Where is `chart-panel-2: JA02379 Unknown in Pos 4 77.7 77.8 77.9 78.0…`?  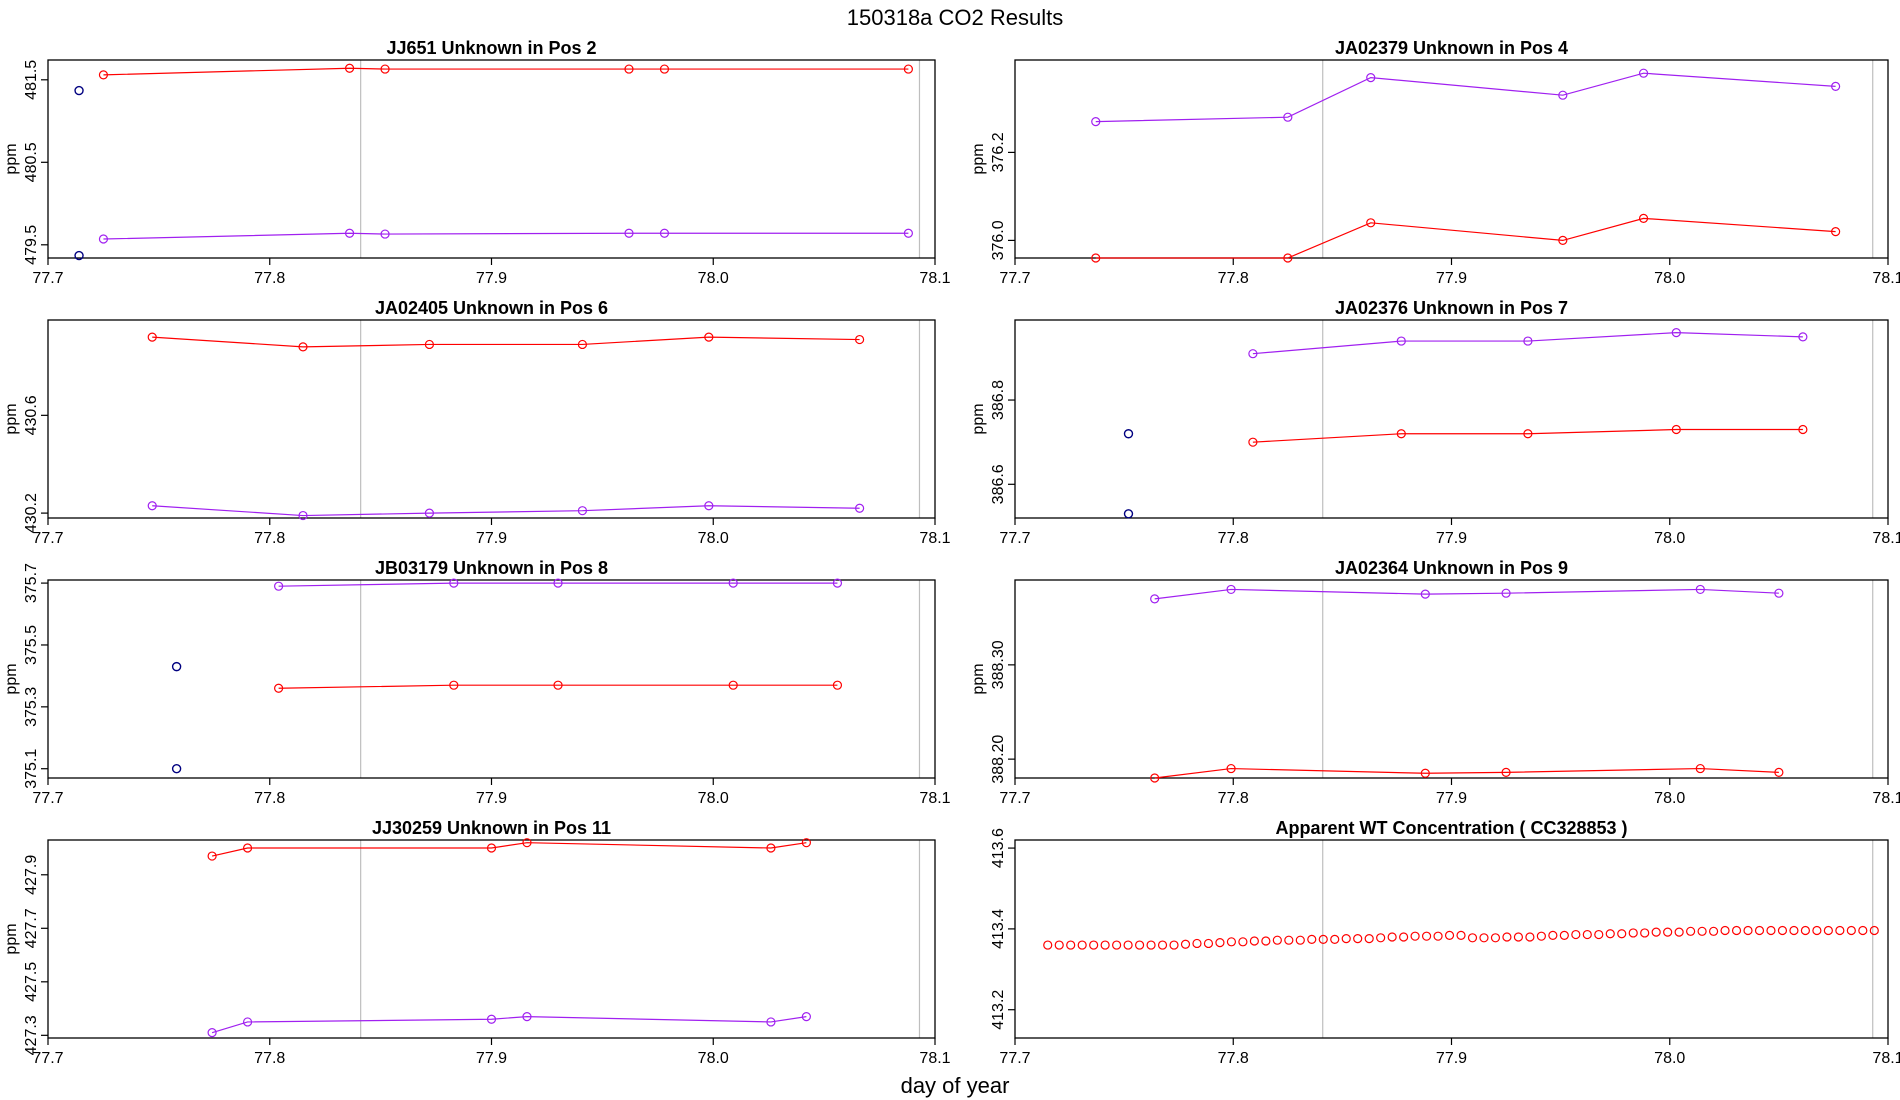 chart-panel-2: JA02379 Unknown in Pos 4 77.7 77.8 77.9 78.0… is located at coordinates (1435, 162).